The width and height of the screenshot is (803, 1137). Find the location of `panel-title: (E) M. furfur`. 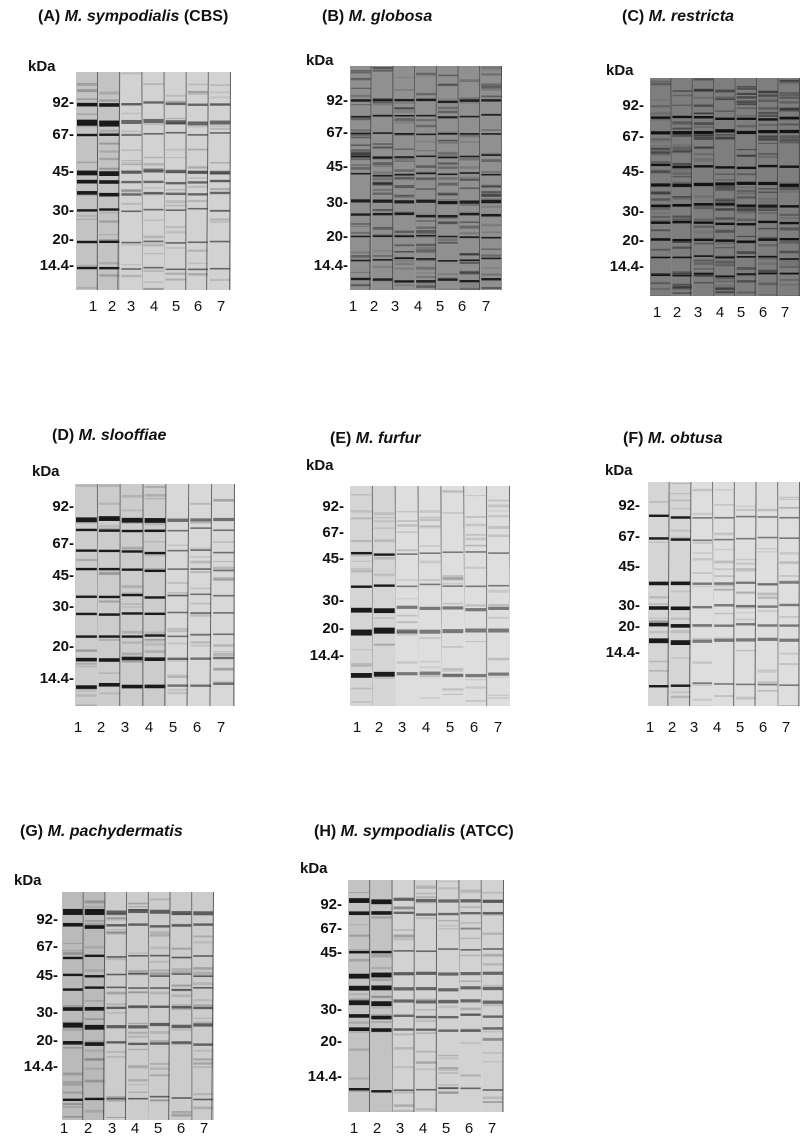

panel-title: (E) M. furfur is located at coordinates (375, 438).